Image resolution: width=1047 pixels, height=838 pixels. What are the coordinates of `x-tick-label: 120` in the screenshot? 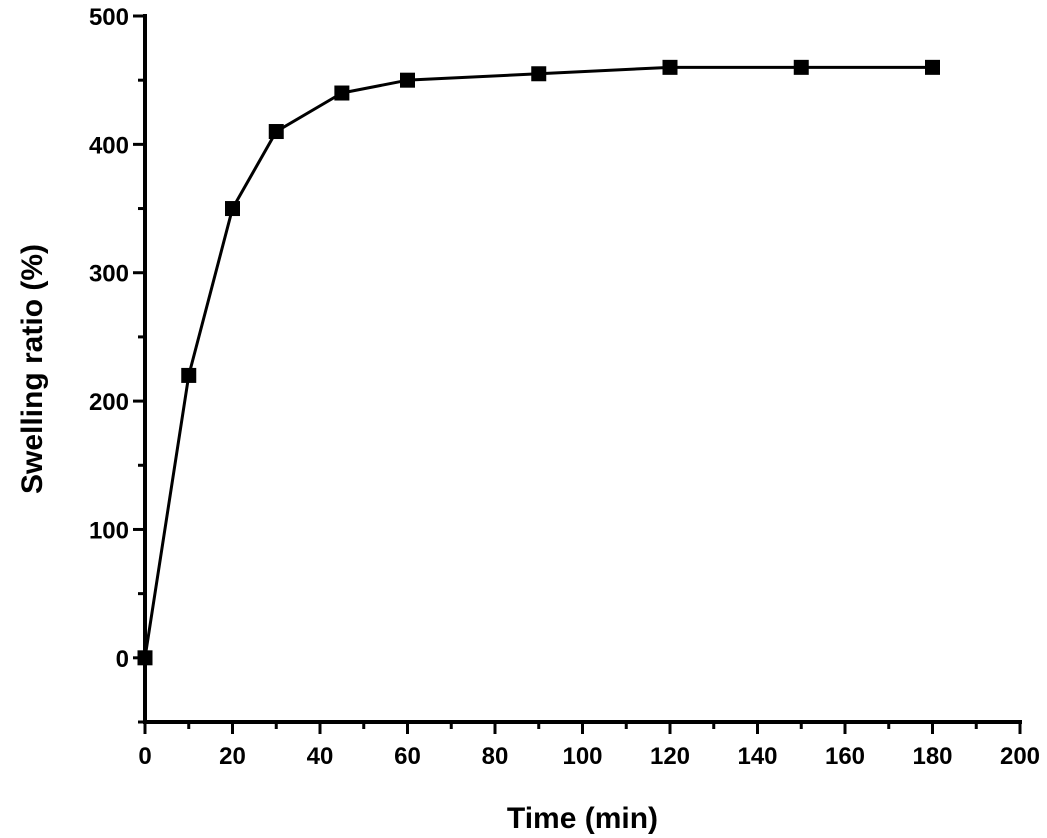 It's located at (670, 756).